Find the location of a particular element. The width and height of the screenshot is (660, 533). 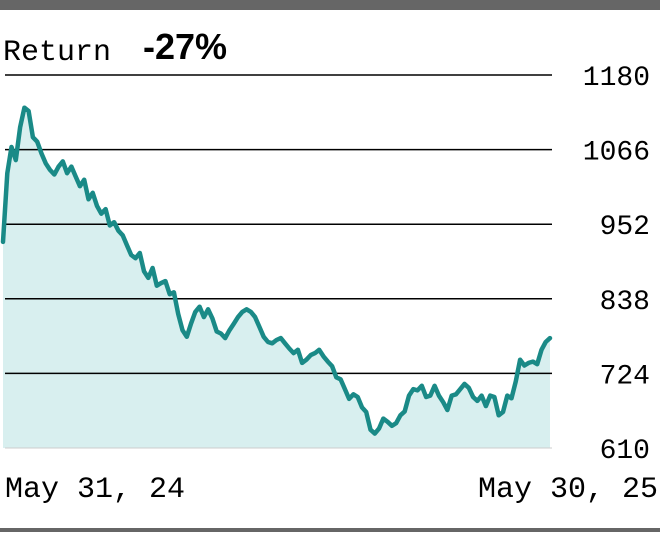

y-tick-label: 1066 is located at coordinates (616, 153).